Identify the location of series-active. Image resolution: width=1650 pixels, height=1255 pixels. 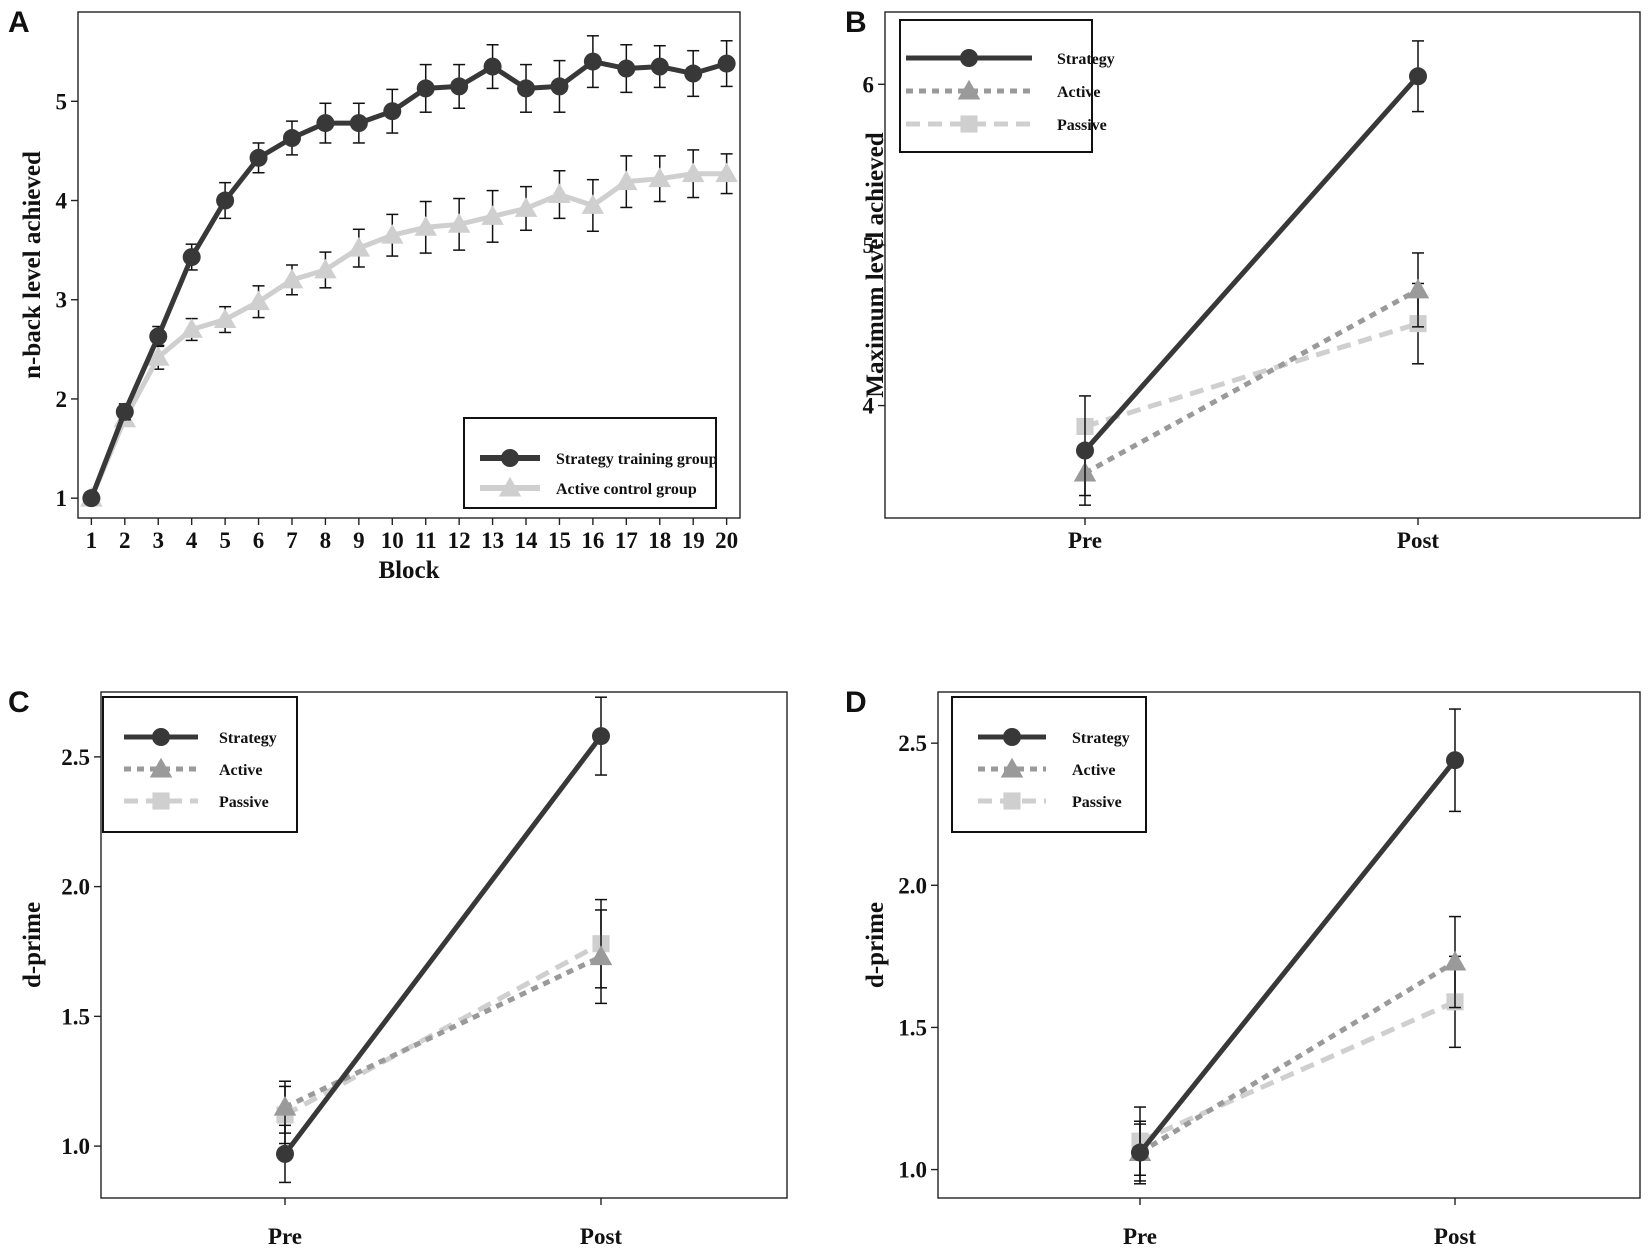
(1251, 374).